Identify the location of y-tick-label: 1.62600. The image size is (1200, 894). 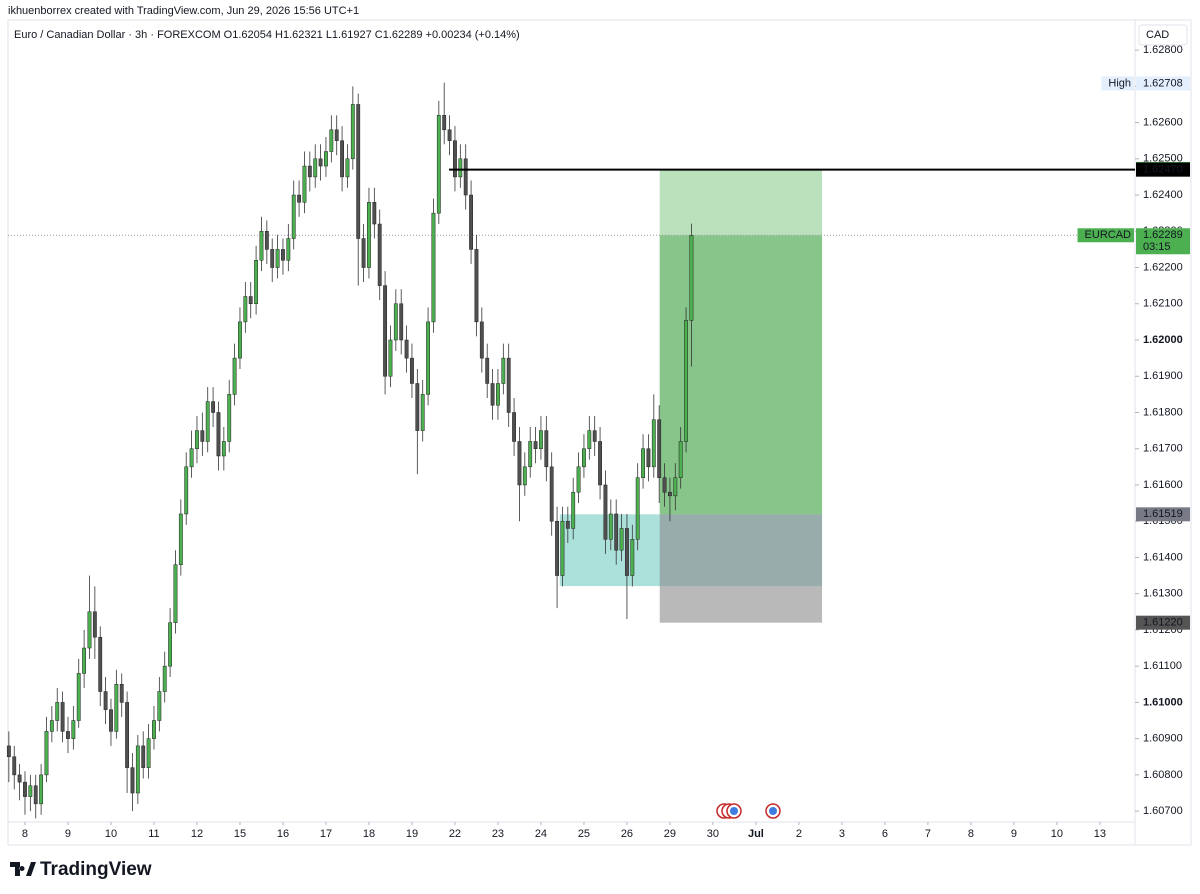
(1163, 122).